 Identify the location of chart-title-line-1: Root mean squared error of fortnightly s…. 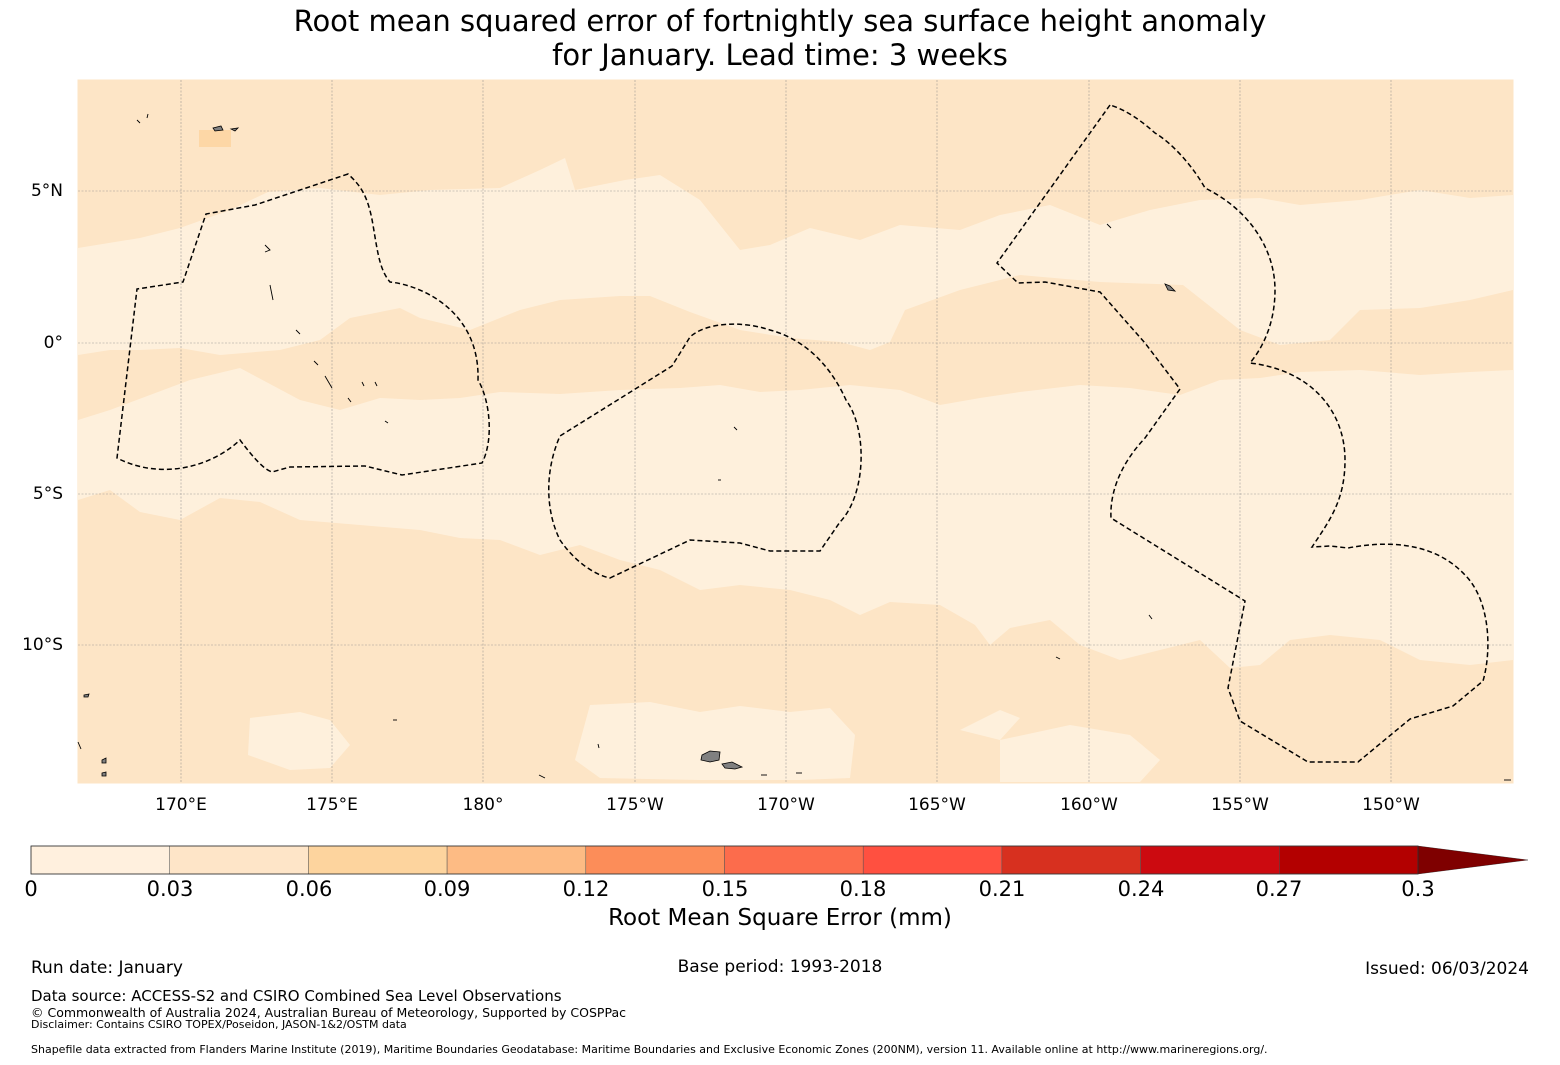
(780, 21).